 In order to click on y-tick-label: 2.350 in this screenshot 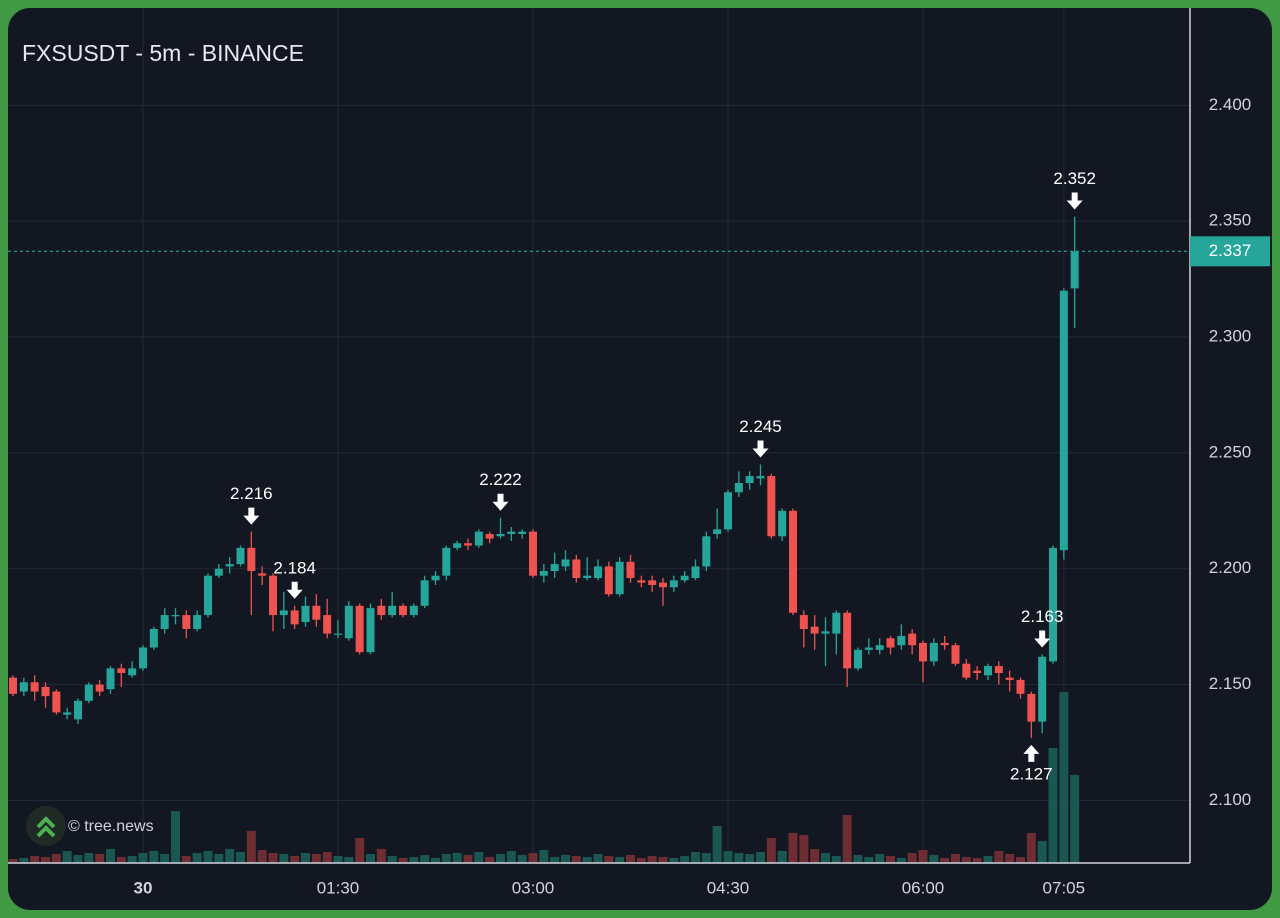, I will do `click(1230, 220)`.